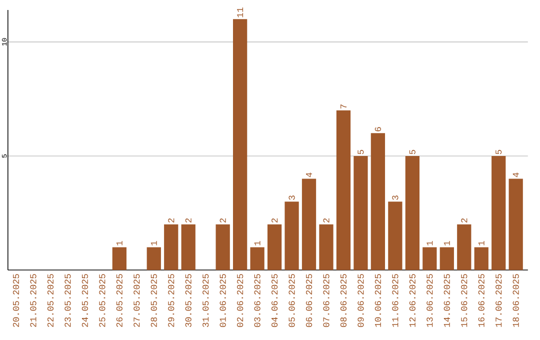 Image resolution: width=540 pixels, height=340 pixels. Describe the element at coordinates (50, 300) in the screenshot. I see `x-tick-label: 22.05.2025` at that location.